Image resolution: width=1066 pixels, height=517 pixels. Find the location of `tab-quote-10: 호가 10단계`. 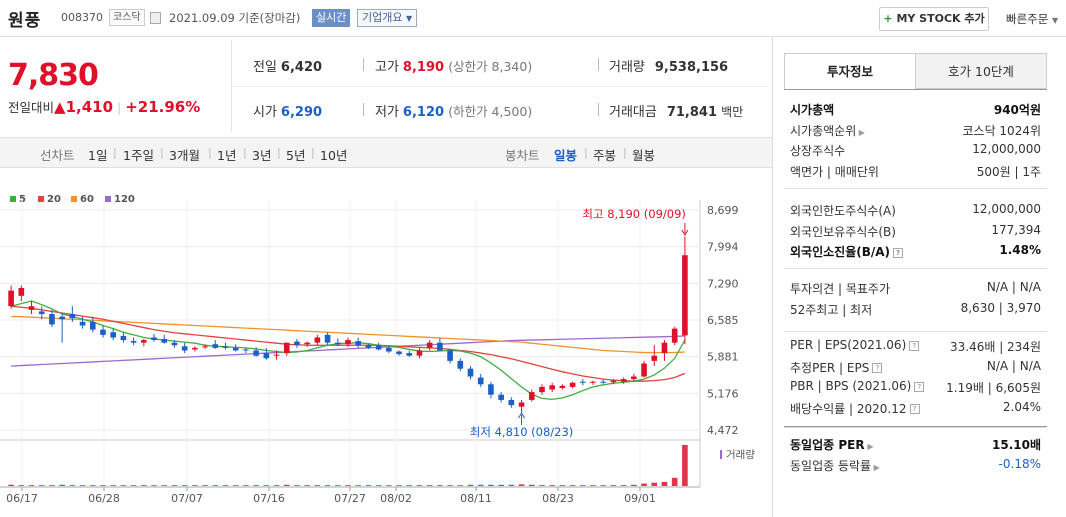

tab-quote-10: 호가 10단계 is located at coordinates (981, 71).